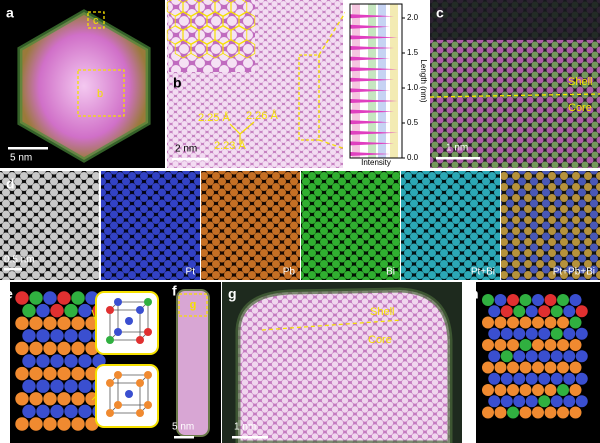 The image size is (600, 443). Describe the element at coordinates (344, 365) in the screenshot. I see `rod-tip` at that location.